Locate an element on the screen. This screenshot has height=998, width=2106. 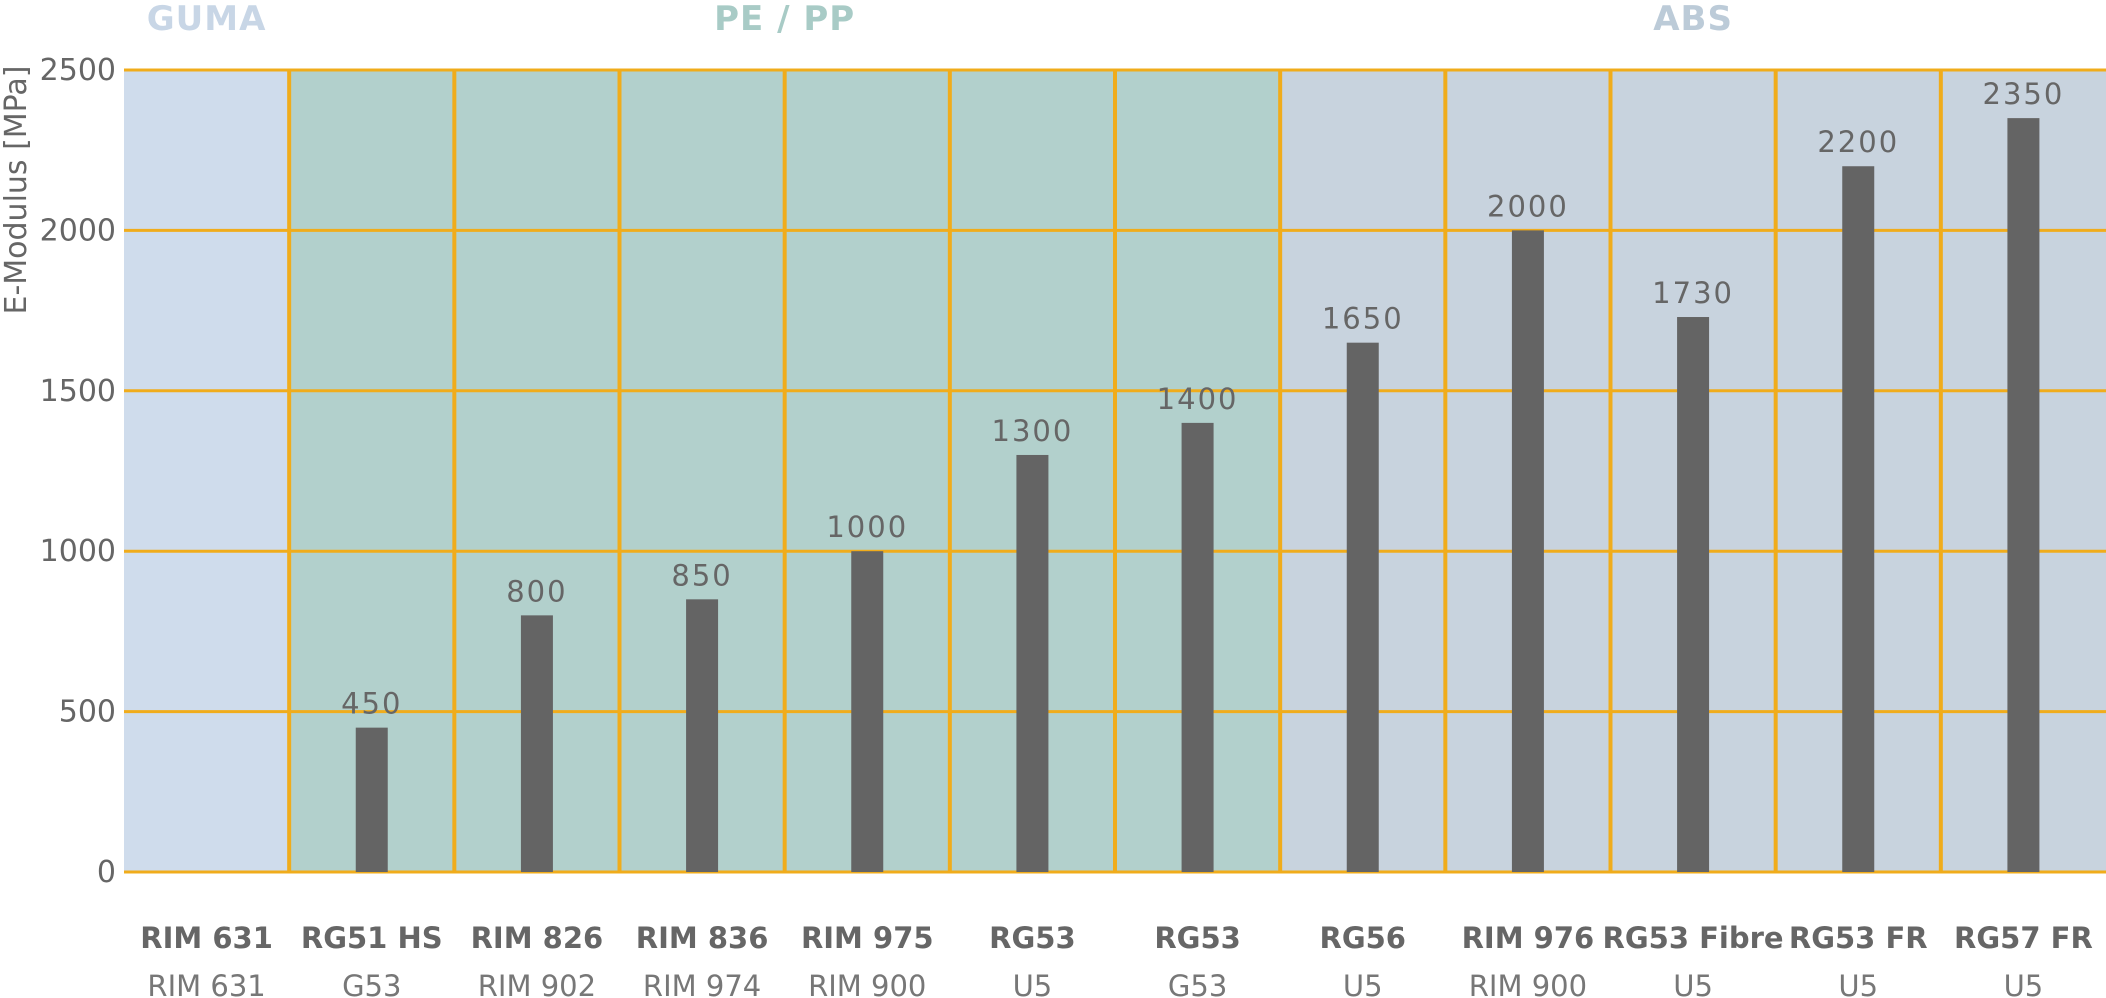
group-label-0: GUMA is located at coordinates (207, 19).